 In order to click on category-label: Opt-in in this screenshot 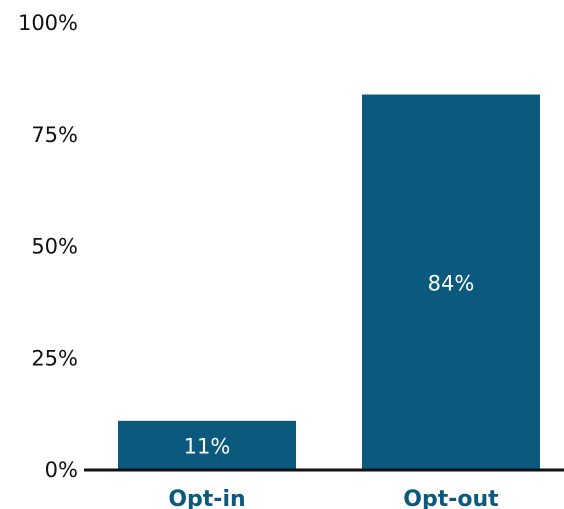, I will do `click(206, 498)`.